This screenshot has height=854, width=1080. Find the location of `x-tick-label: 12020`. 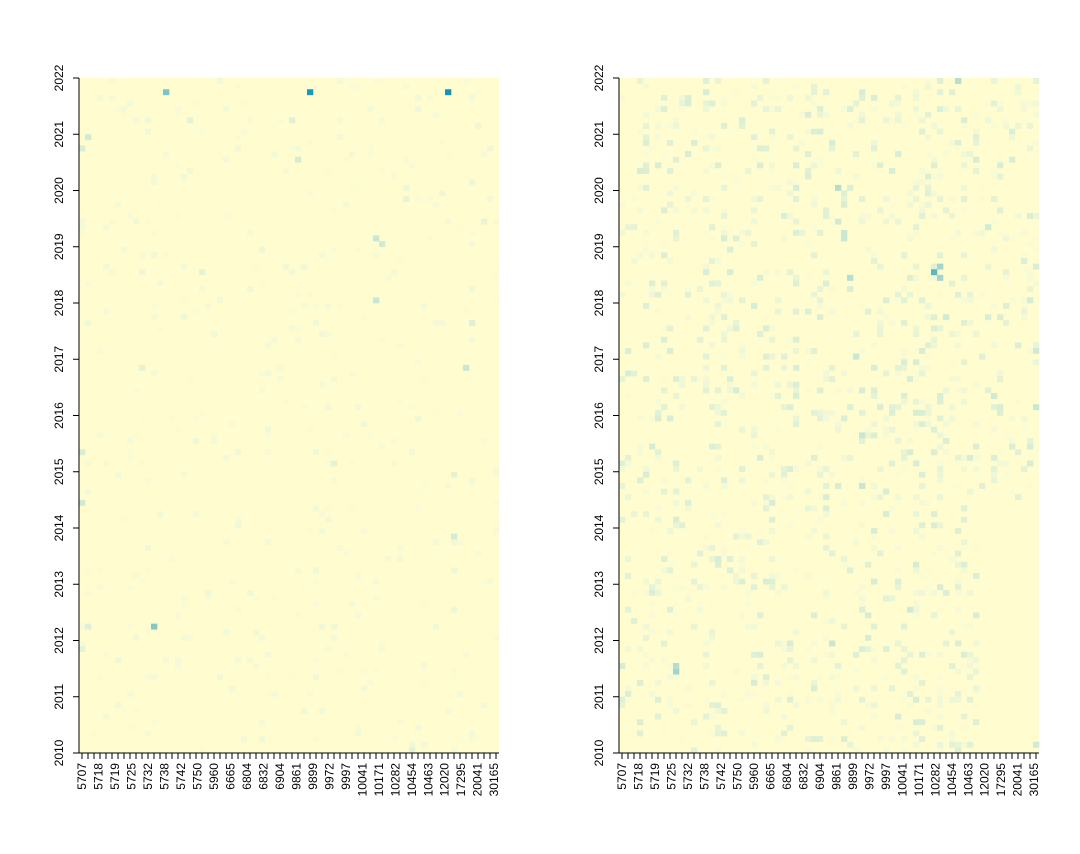

x-tick-label: 12020 is located at coordinates (445, 780).